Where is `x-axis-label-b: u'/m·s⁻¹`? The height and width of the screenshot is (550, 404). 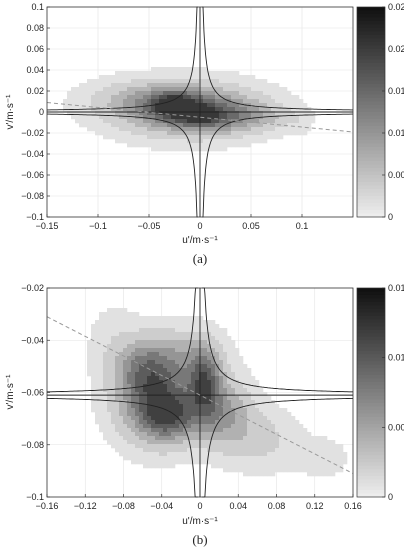 x-axis-label-b: u'/m·s⁻¹ is located at coordinates (200, 521).